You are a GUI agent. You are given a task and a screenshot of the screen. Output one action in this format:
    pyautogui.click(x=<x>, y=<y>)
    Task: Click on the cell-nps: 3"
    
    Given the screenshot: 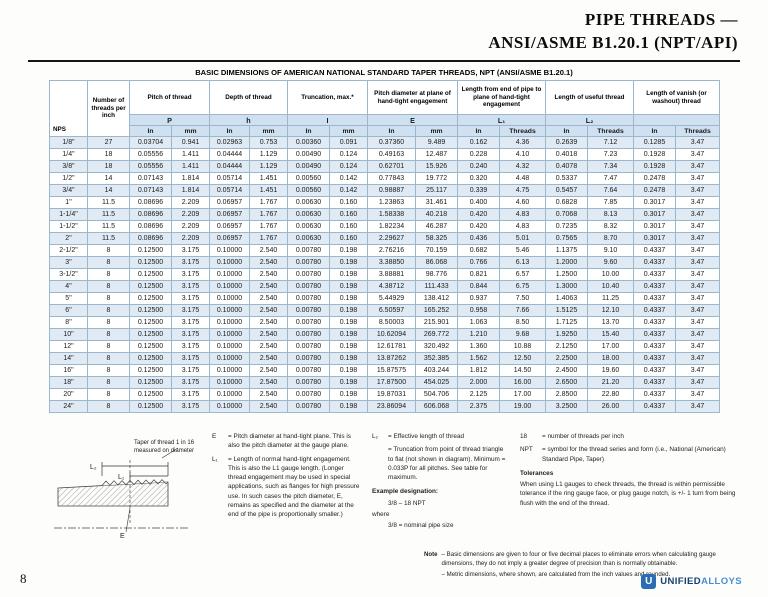 What is the action you would take?
    pyautogui.click(x=68, y=262)
    